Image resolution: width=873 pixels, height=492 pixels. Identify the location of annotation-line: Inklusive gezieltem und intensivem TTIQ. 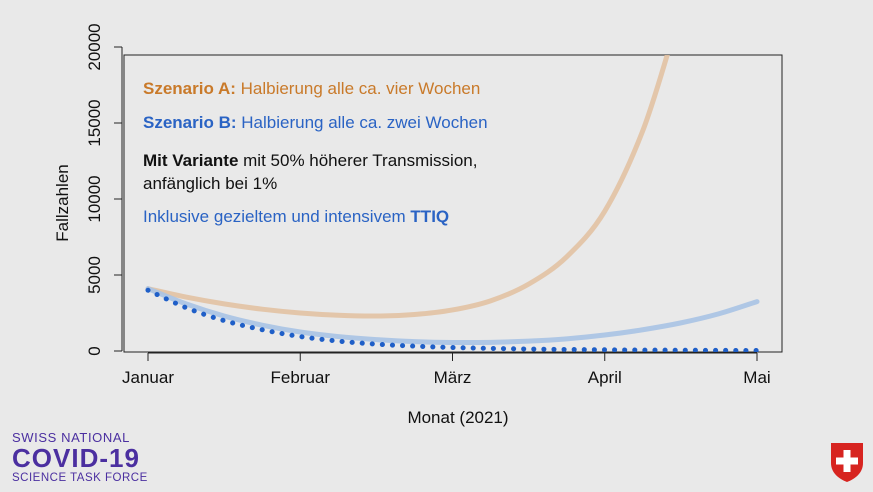
(296, 216).